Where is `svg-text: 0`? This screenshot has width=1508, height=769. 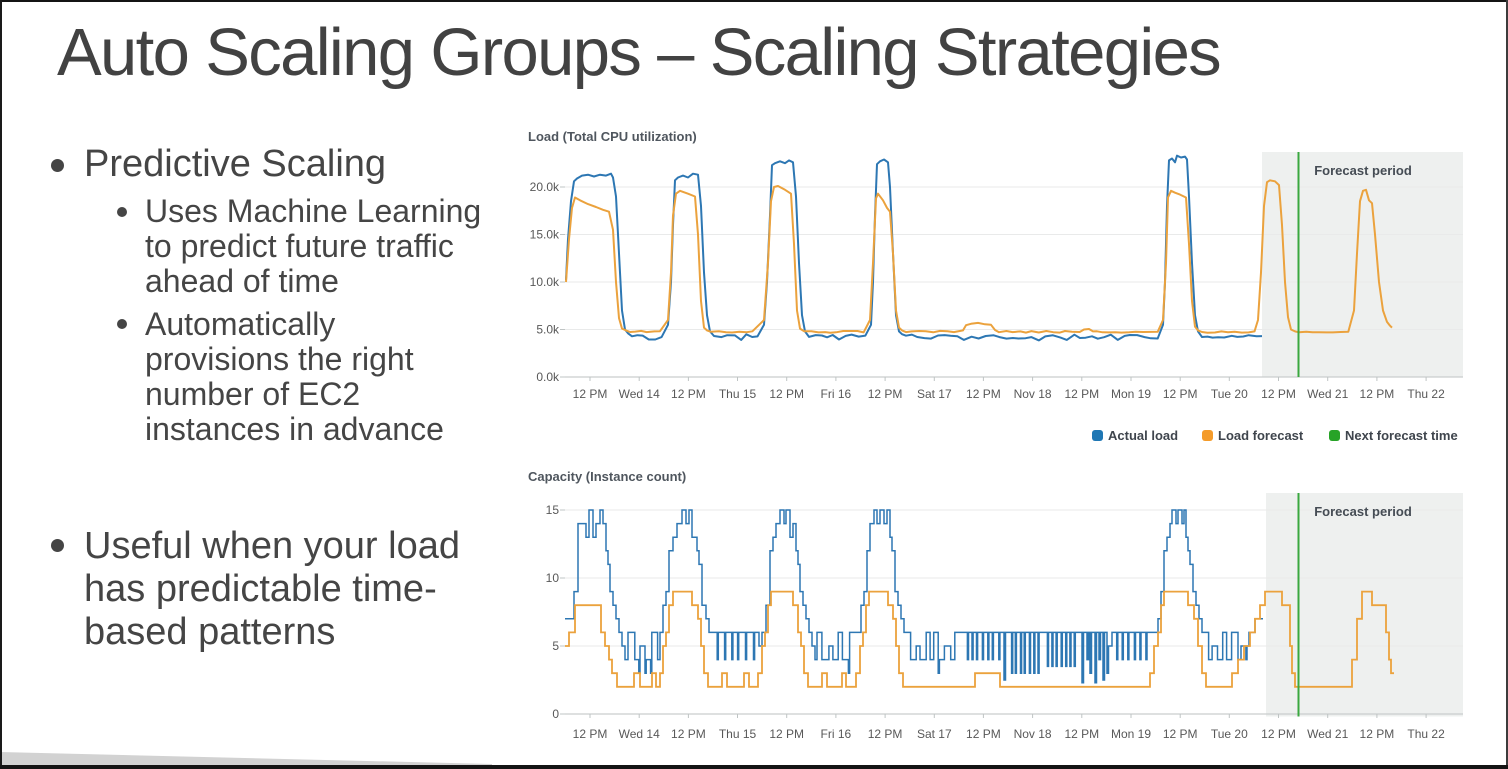
svg-text: 0 is located at coordinates (555, 714).